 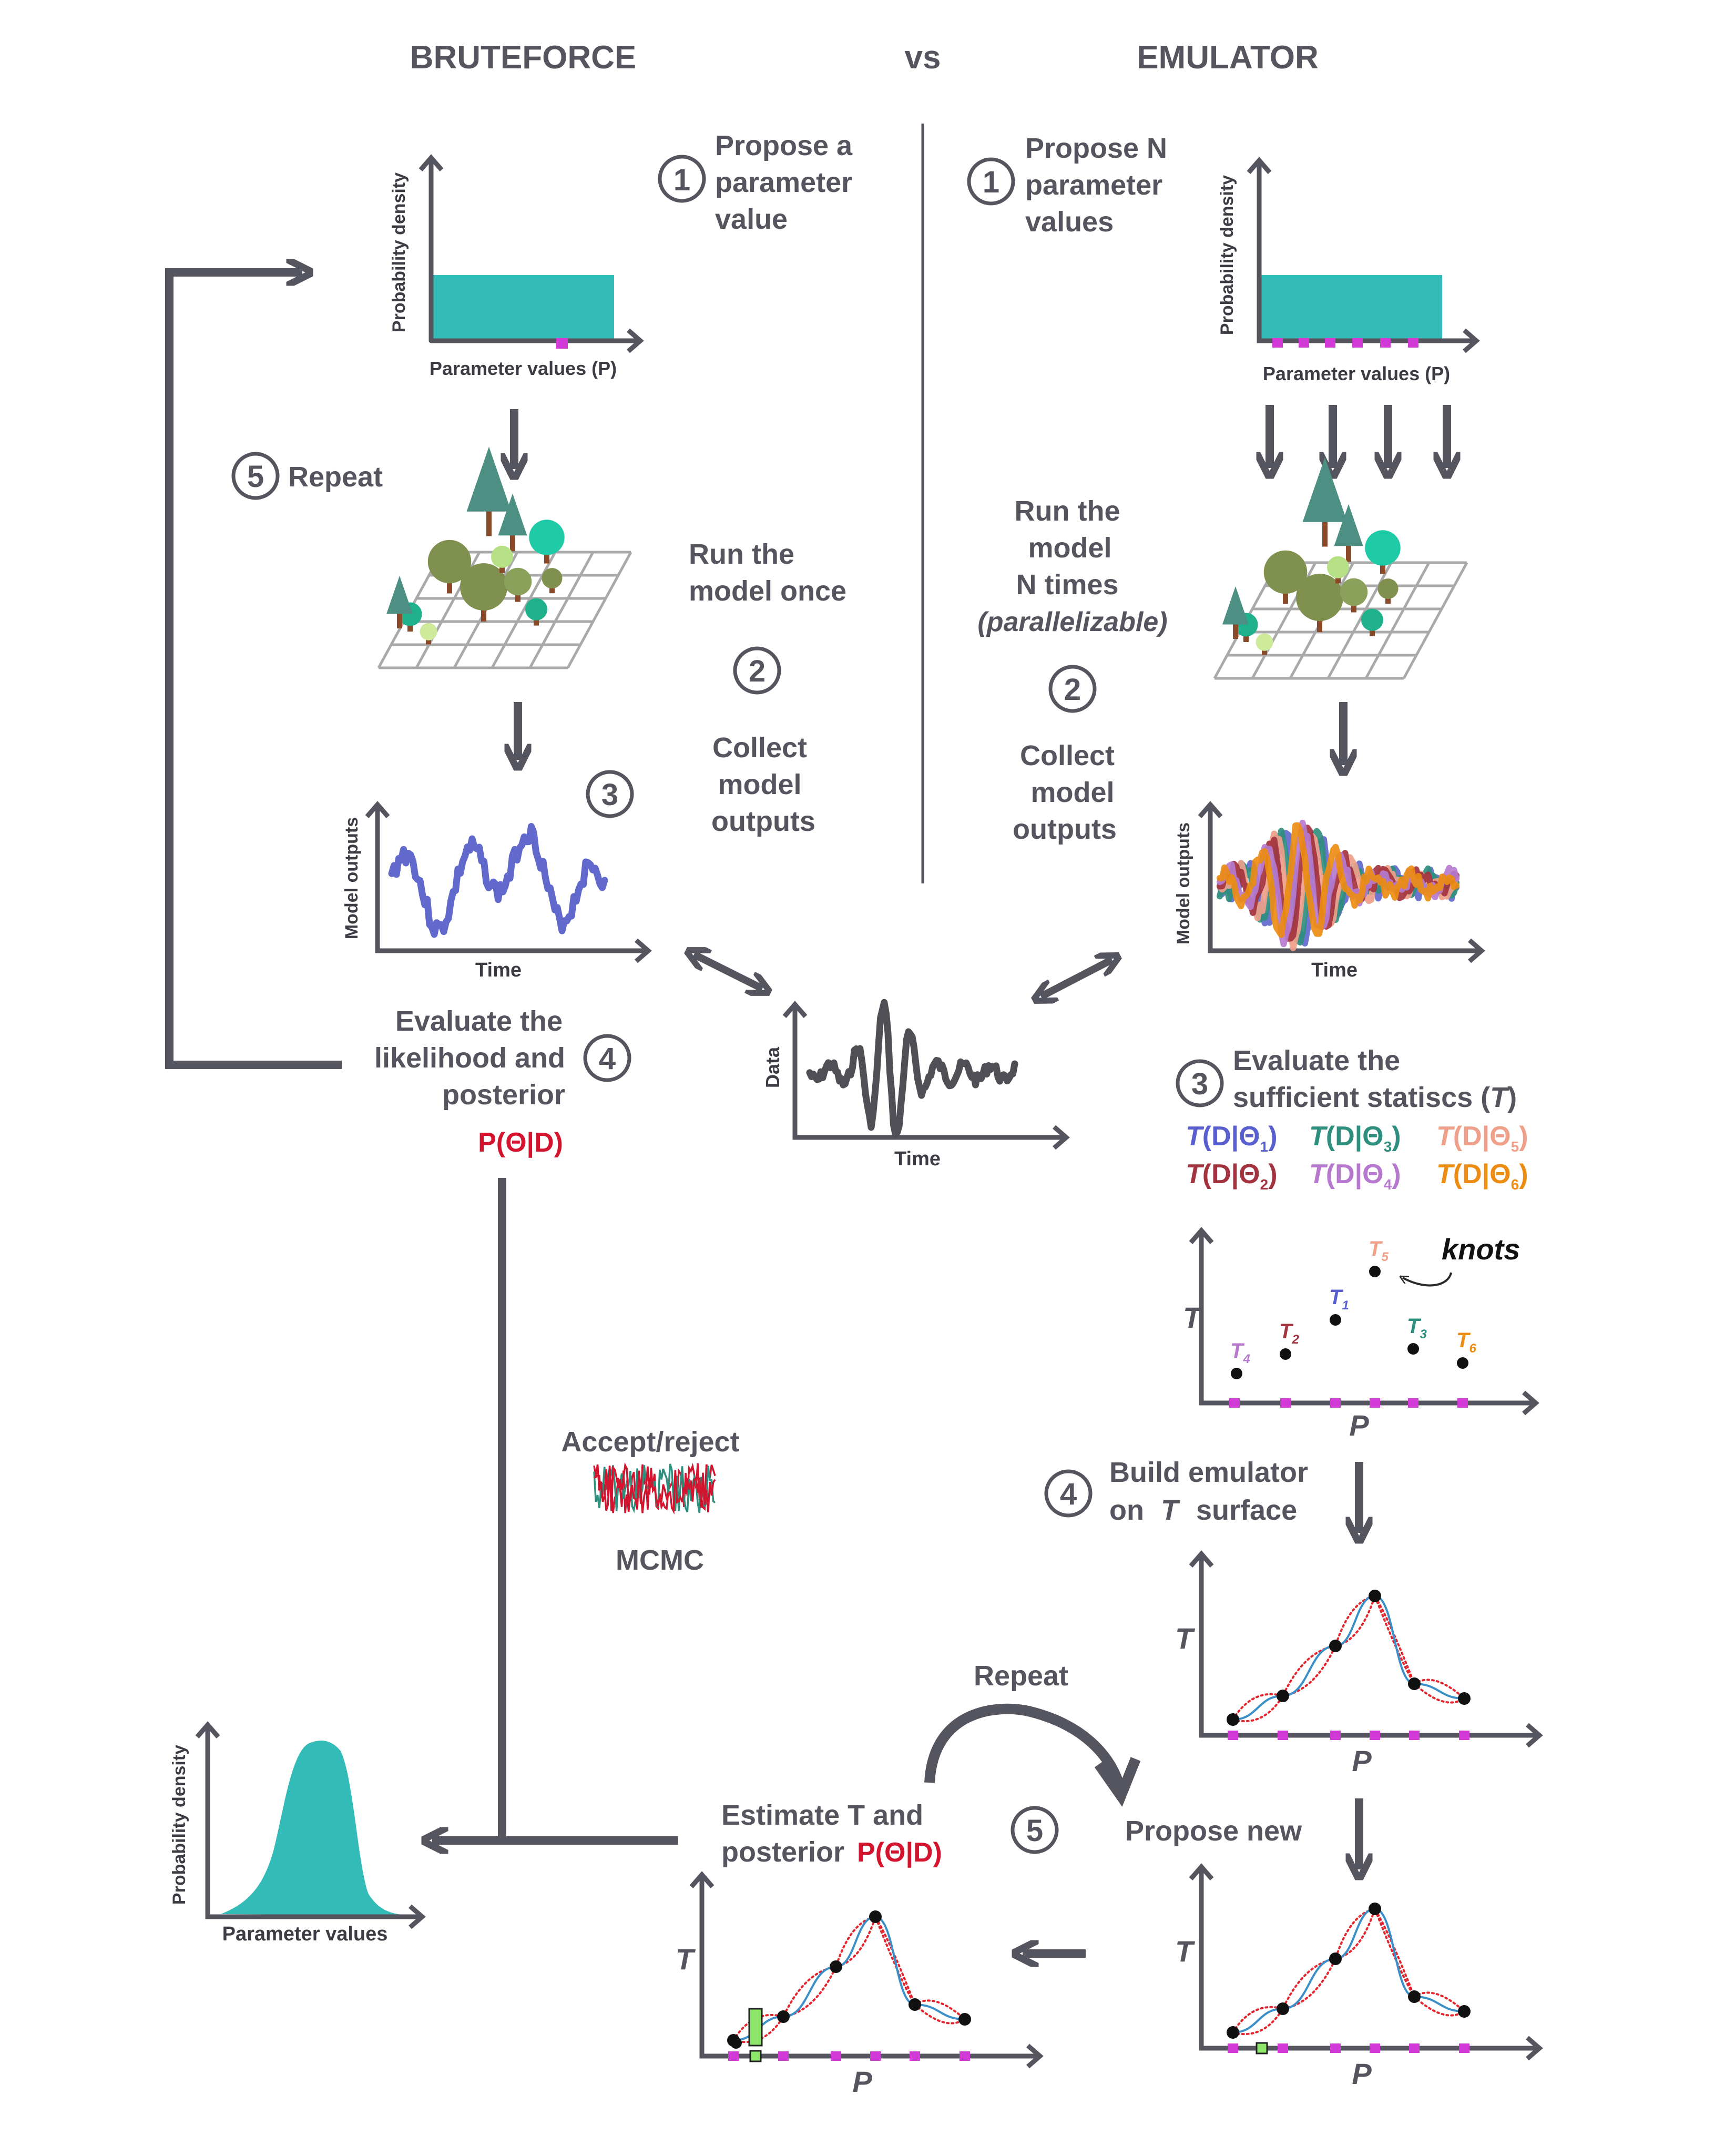 I want to click on bruteforce-run-line1: Run the, so click(x=742, y=554).